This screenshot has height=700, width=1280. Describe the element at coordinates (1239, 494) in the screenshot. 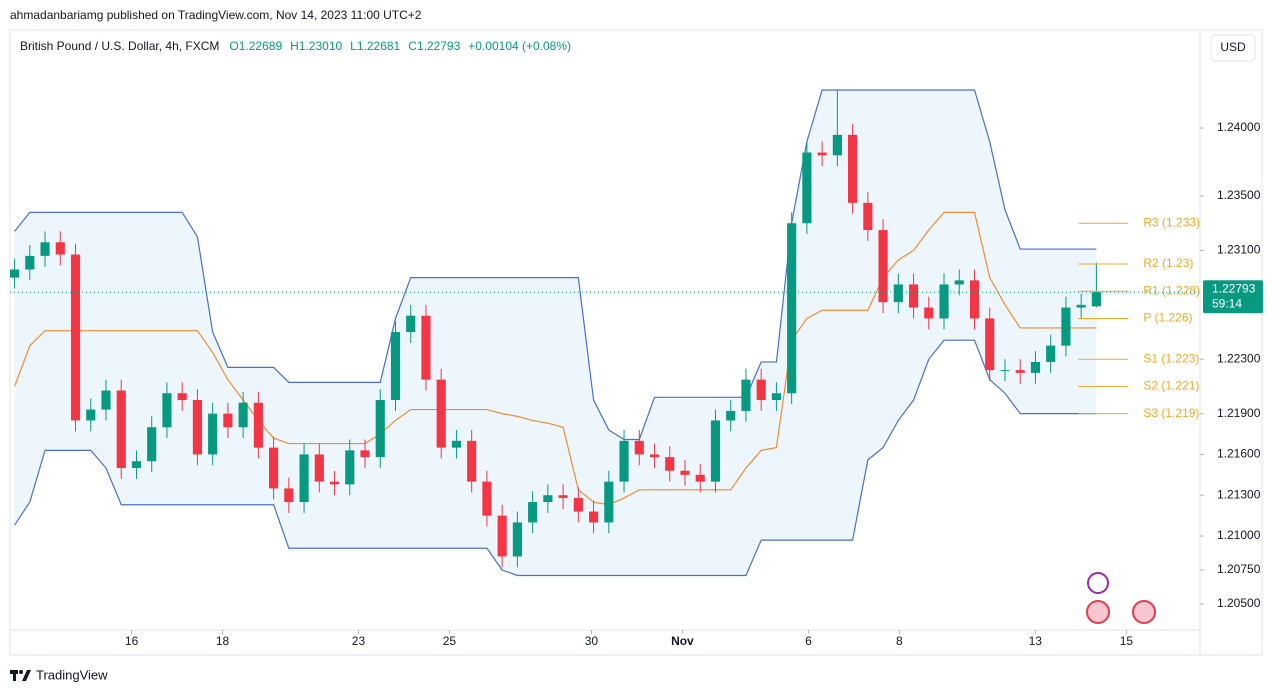

I see `y-tick-label: 1.21300` at that location.